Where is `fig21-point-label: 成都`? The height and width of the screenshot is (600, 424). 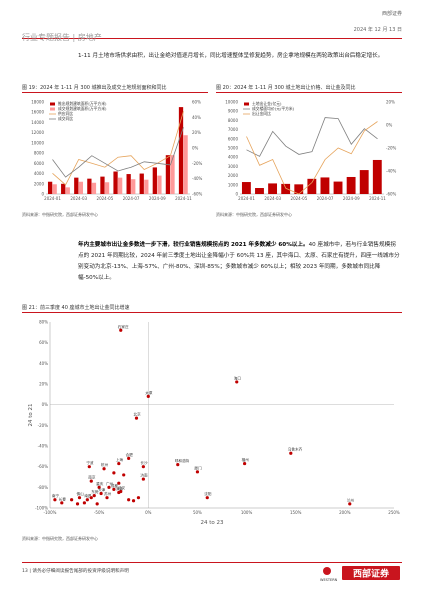
fig21-point-label: 成都 is located at coordinates (115, 485).